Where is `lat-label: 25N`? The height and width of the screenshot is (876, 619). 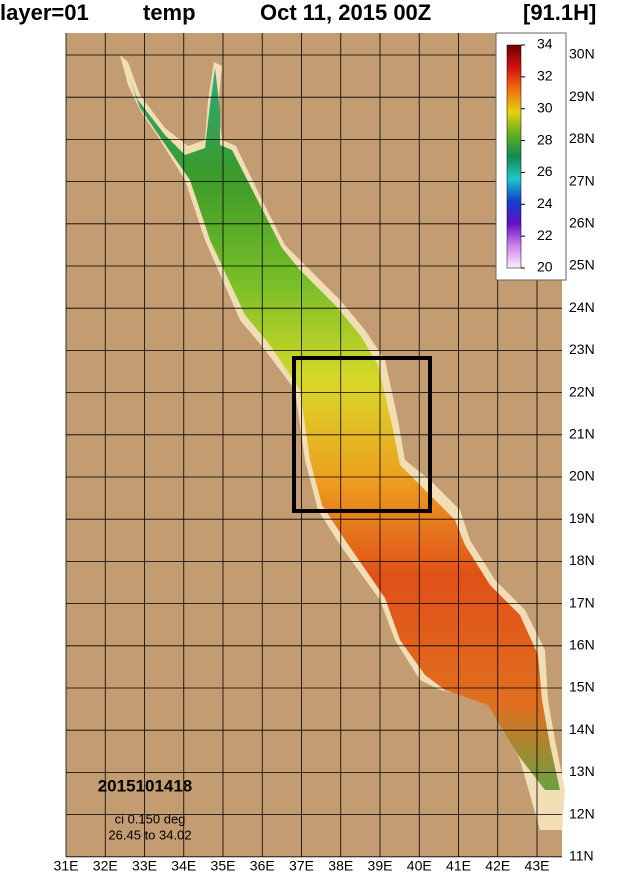
lat-label: 25N is located at coordinates (582, 265).